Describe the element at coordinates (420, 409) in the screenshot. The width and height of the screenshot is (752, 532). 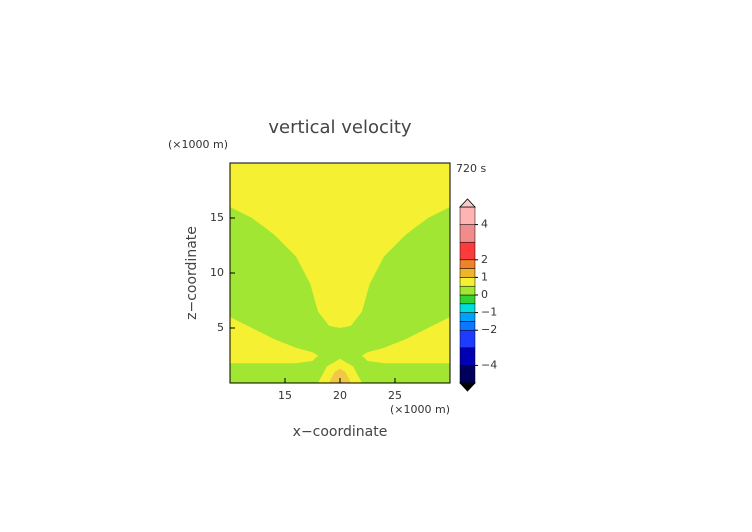
I see `x-unit: (×1000 m)` at that location.